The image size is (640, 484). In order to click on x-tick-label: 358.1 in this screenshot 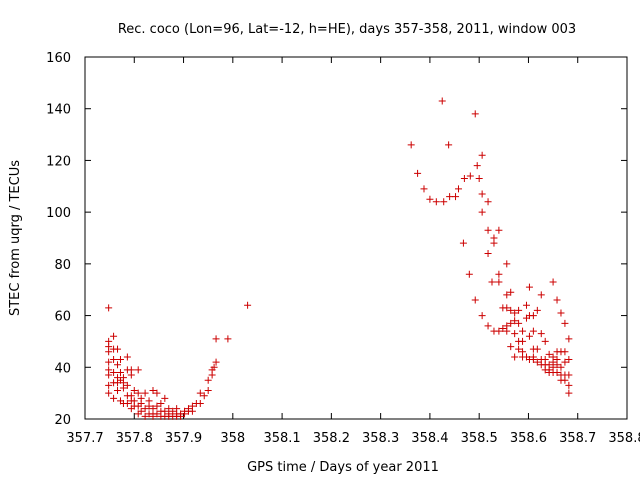, I will do `click(281, 438)`.